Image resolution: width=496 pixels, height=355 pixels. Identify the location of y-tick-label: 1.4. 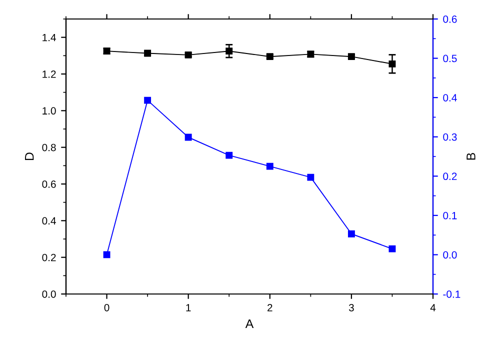
(49, 38).